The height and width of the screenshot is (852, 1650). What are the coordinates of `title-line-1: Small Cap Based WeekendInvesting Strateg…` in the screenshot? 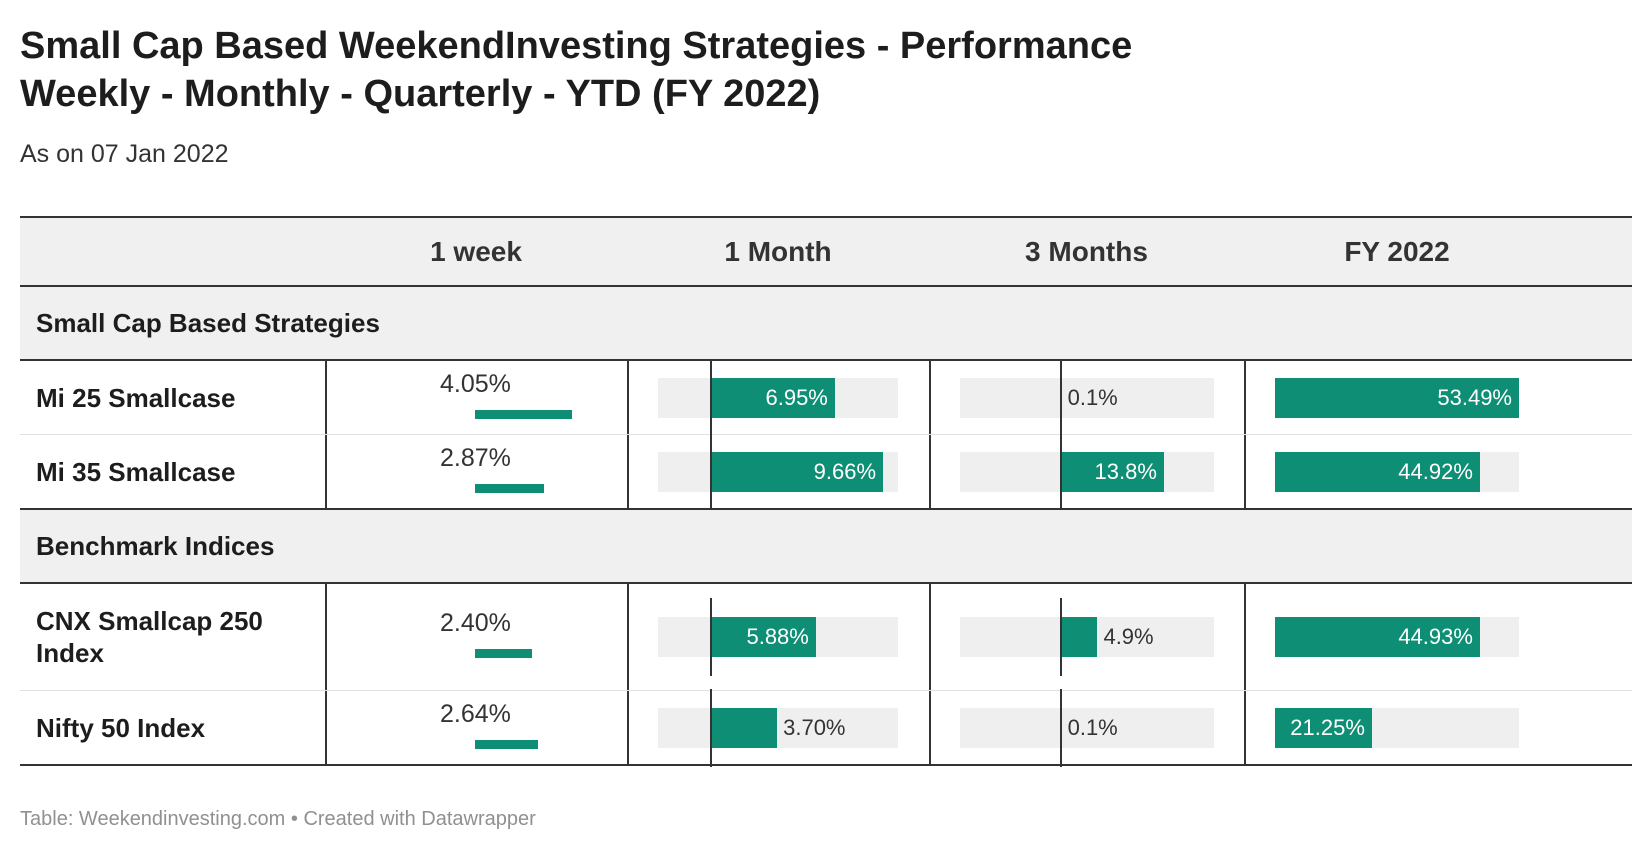 It's located at (576, 46).